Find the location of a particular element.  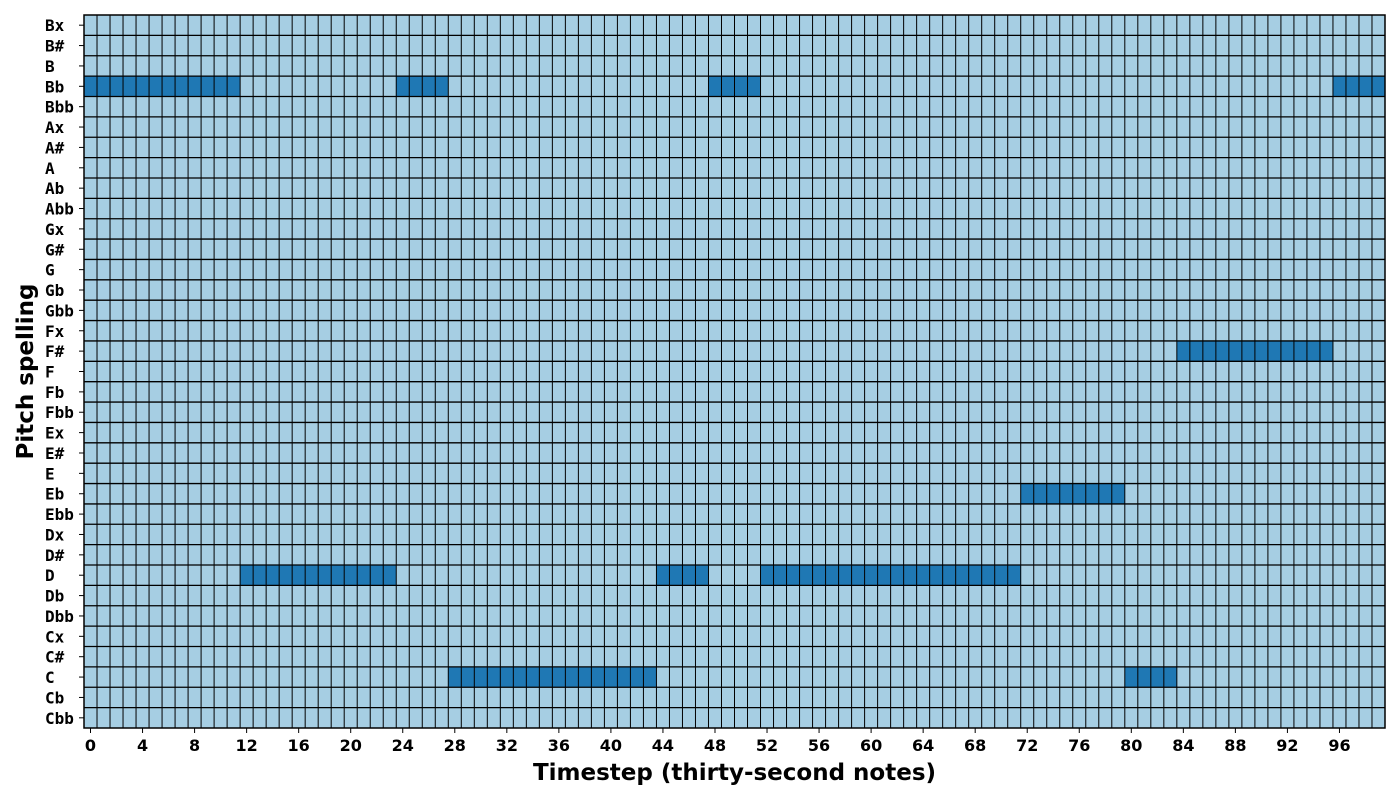

y-tick-label: A is located at coordinates (50, 168).